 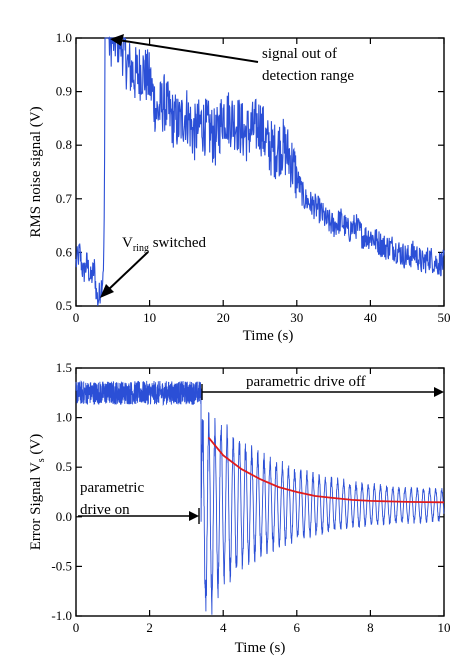 I want to click on bottom-y-tick-label: 0.0, so click(x=64, y=516).